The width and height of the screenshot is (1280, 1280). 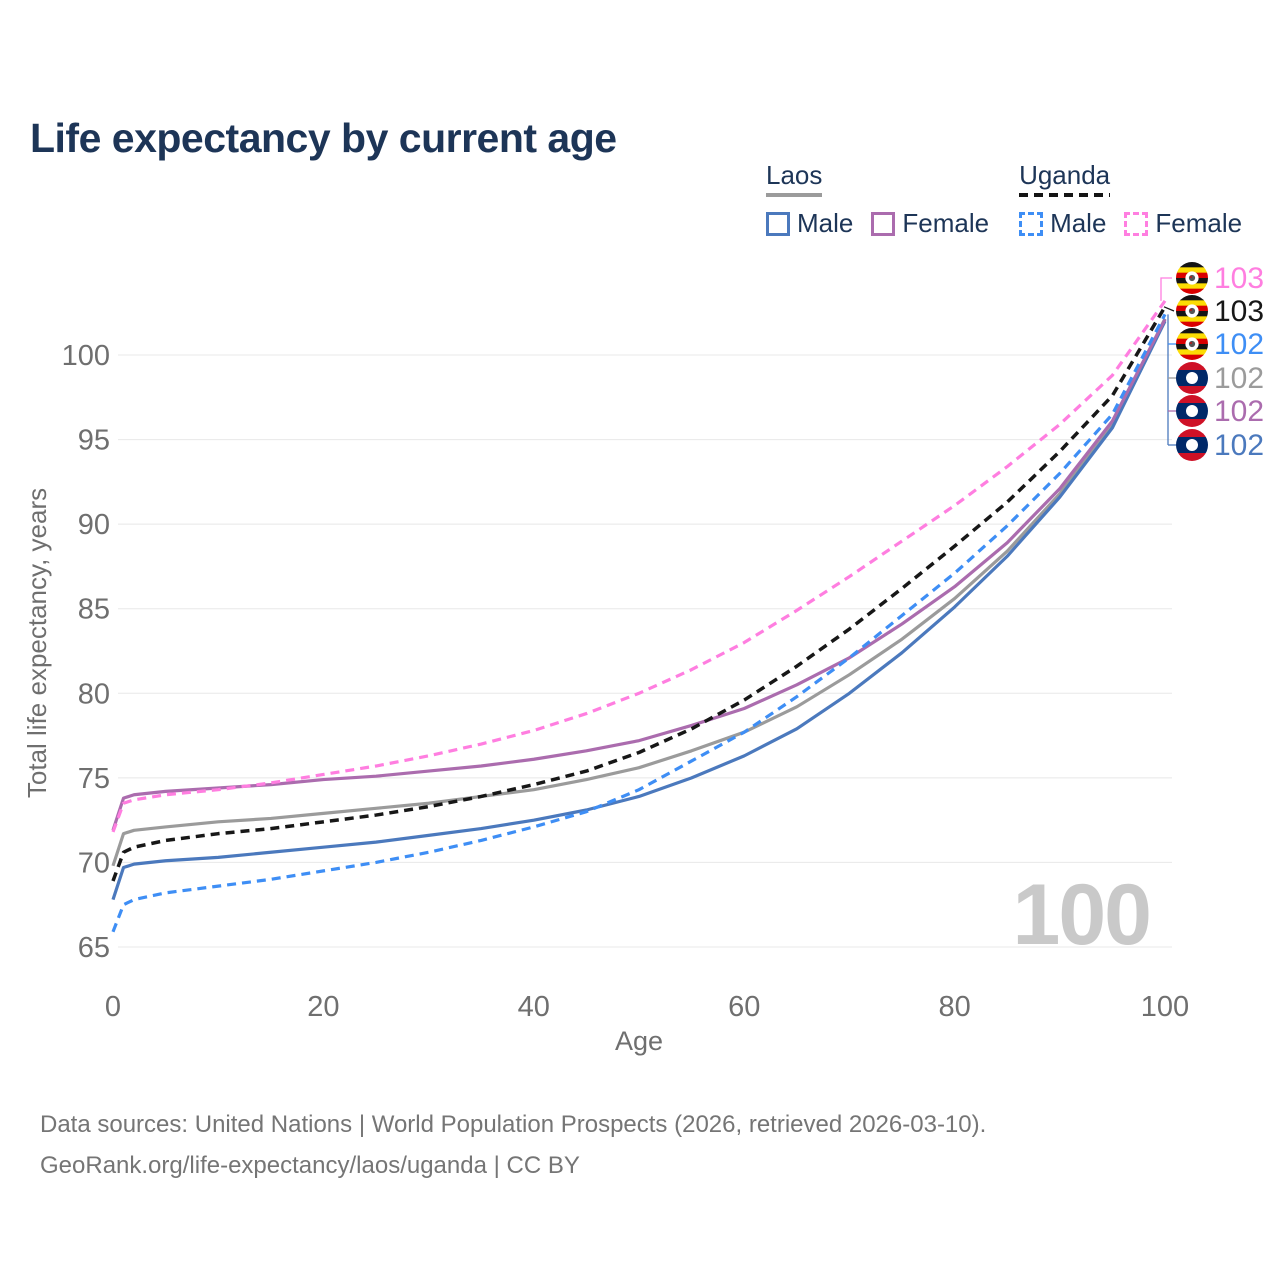 I want to click on svg-text: 40, so click(x=534, y=1007).